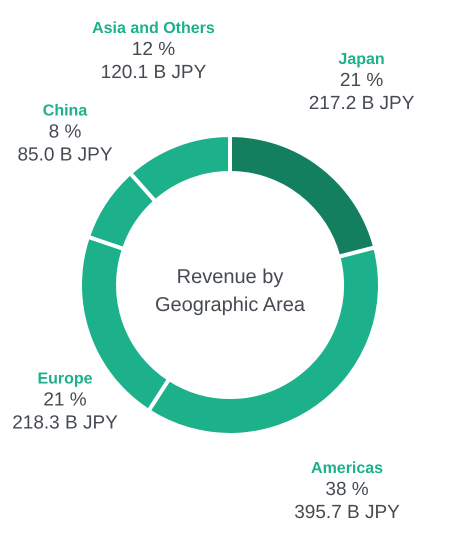 This screenshot has height=535, width=460. What do you see at coordinates (65, 111) in the screenshot?
I see `slice-label: China` at bounding box center [65, 111].